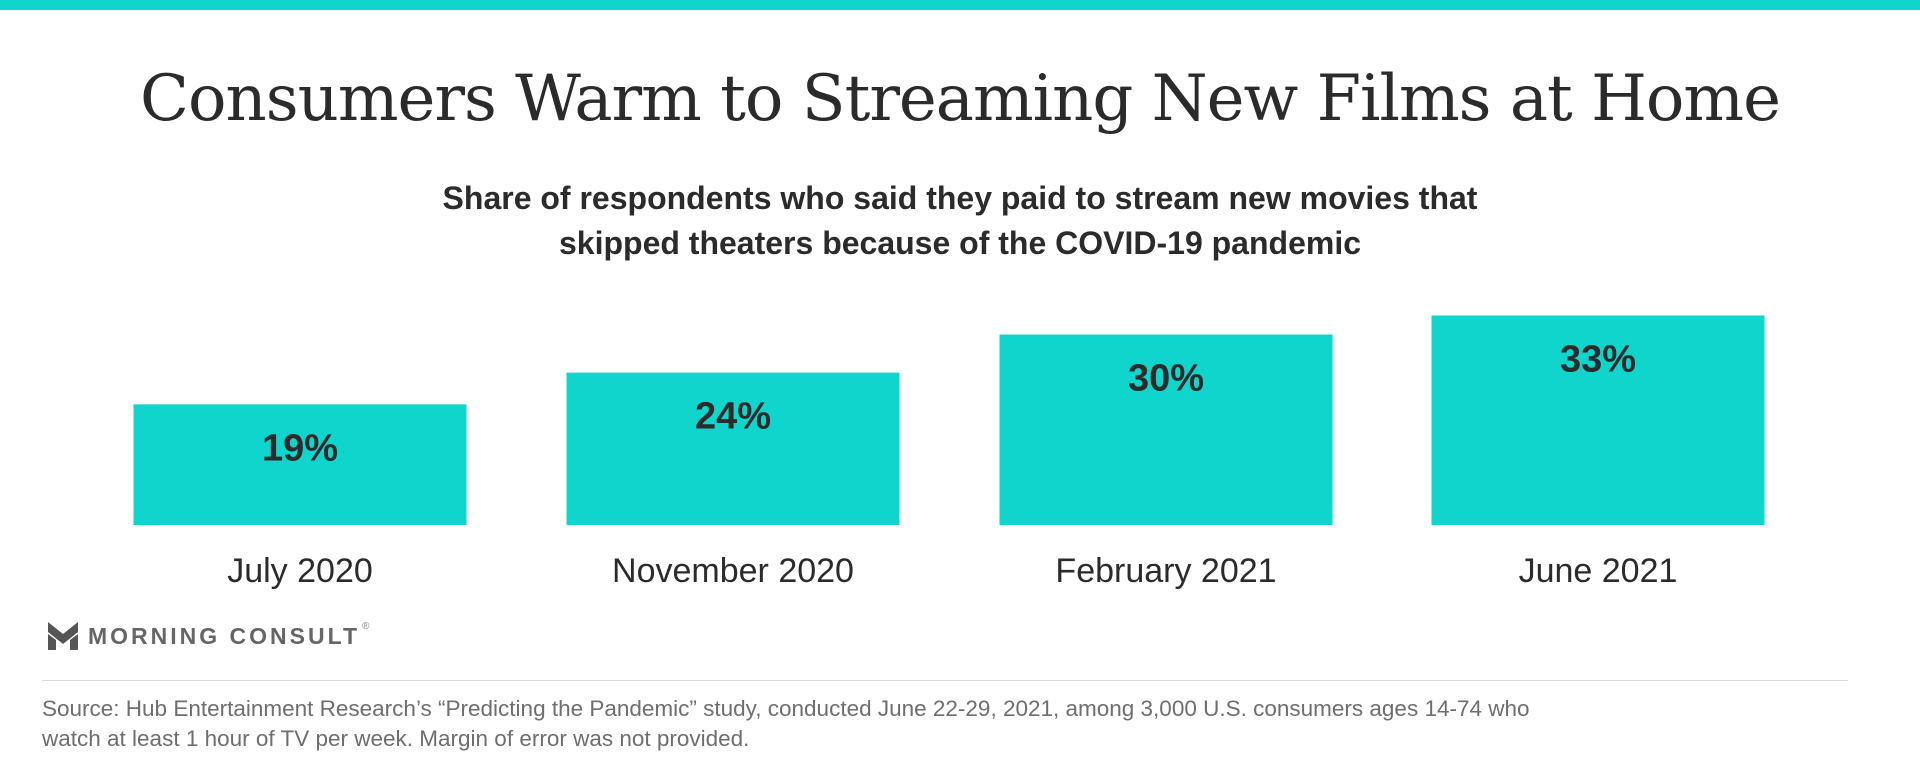 The image size is (1920, 768). Describe the element at coordinates (733, 571) in the screenshot. I see `category-label-2: November 2020` at that location.